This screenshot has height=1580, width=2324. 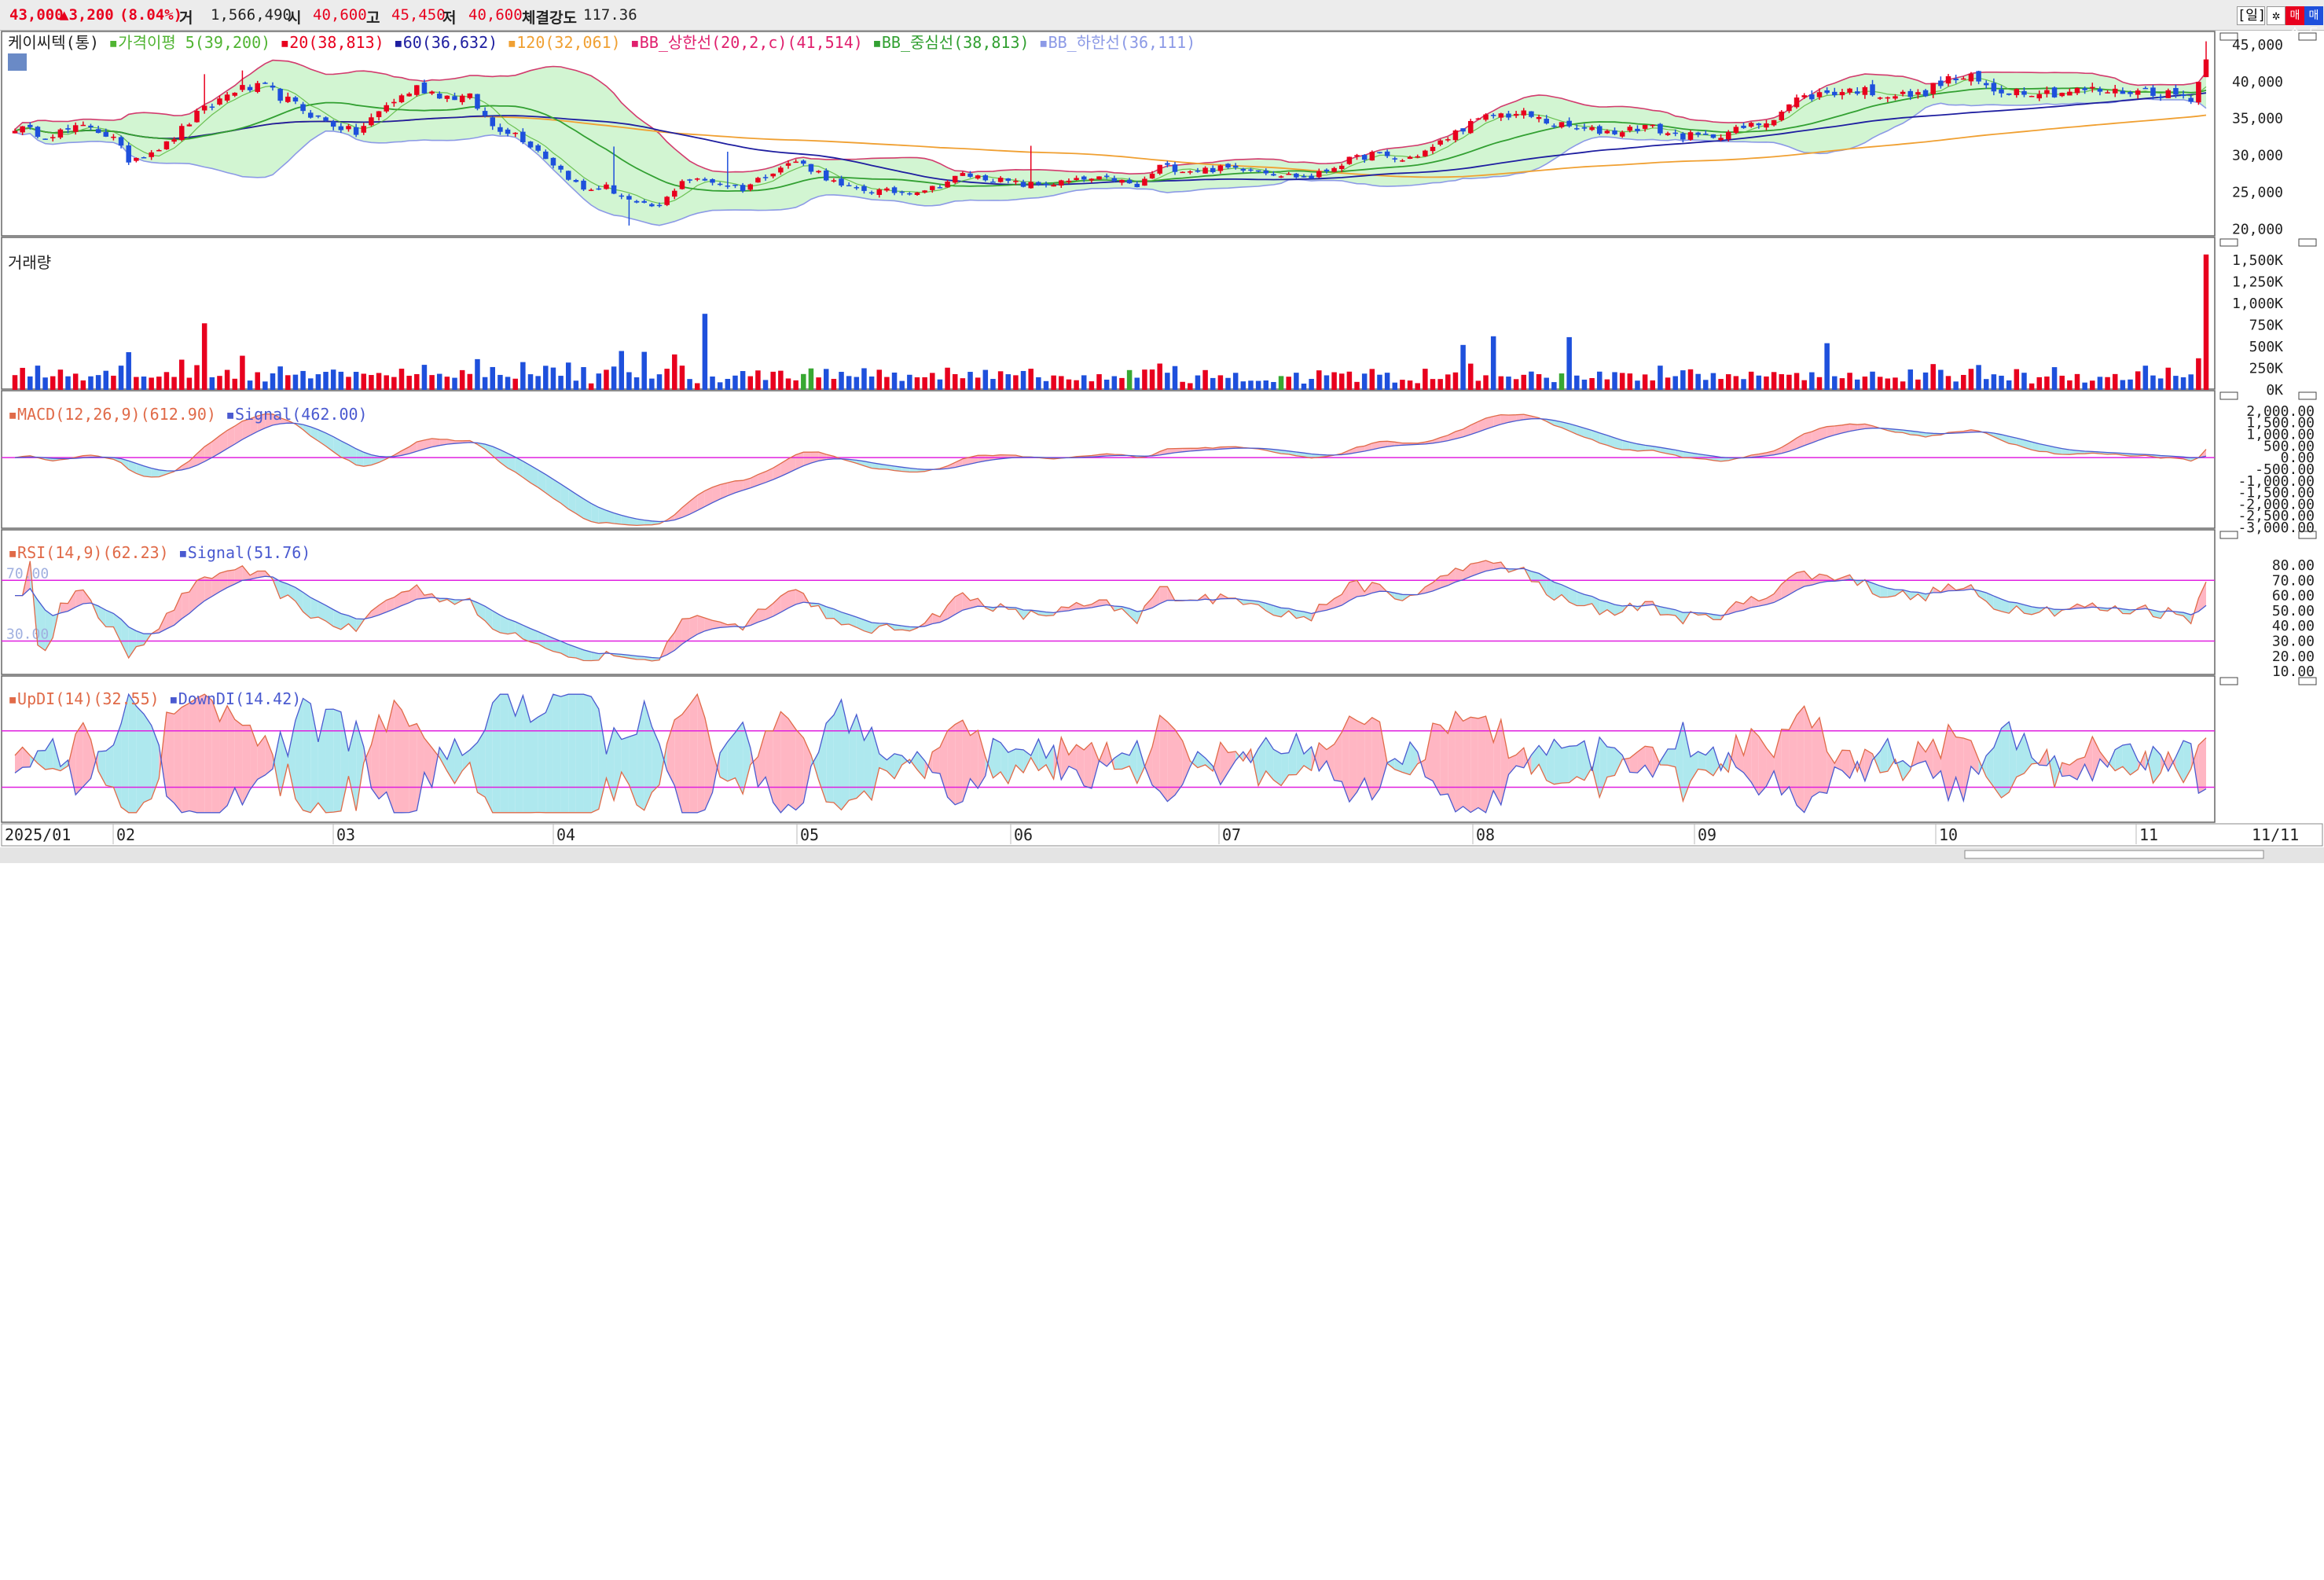 What do you see at coordinates (1108, 134) in the screenshot?
I see `panel-frame` at bounding box center [1108, 134].